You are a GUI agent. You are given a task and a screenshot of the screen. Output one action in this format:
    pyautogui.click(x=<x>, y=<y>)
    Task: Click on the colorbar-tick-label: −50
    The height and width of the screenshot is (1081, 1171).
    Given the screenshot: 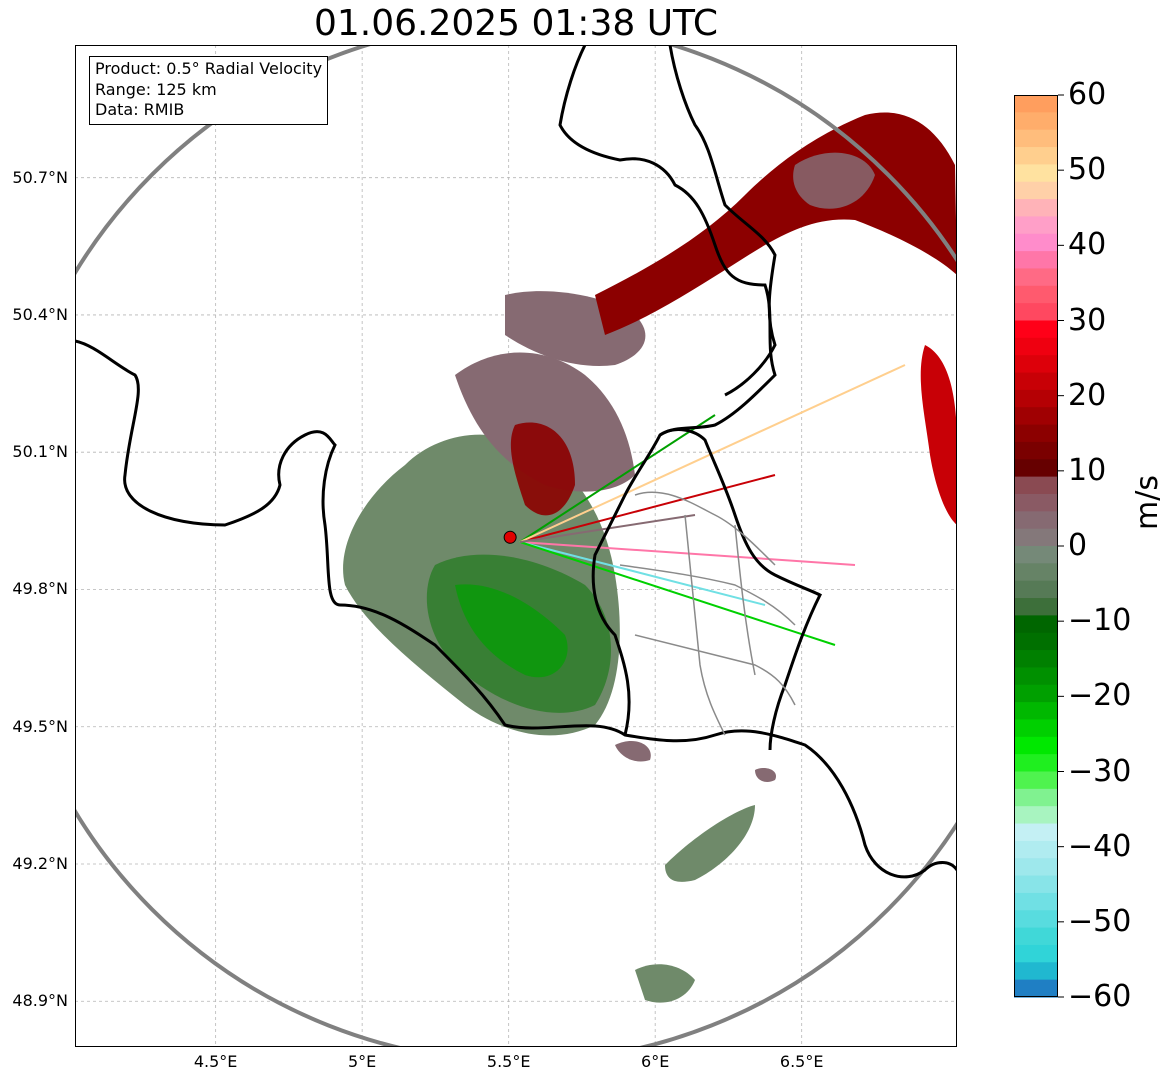 What is the action you would take?
    pyautogui.click(x=1100, y=921)
    